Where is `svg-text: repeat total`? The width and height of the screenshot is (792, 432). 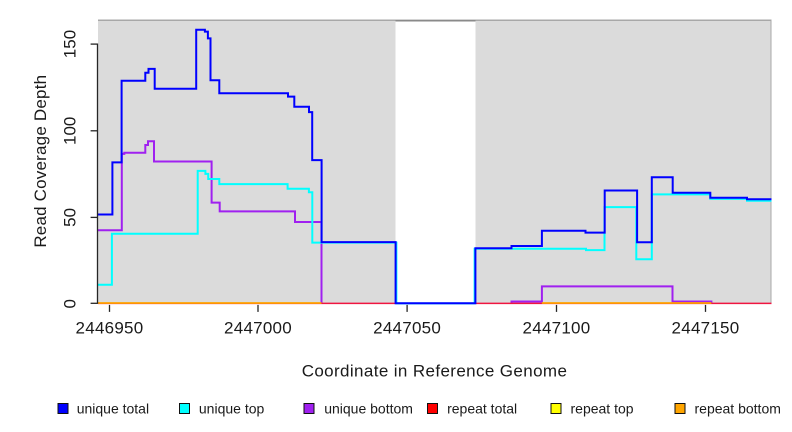
svg-text: repeat total is located at coordinates (482, 408).